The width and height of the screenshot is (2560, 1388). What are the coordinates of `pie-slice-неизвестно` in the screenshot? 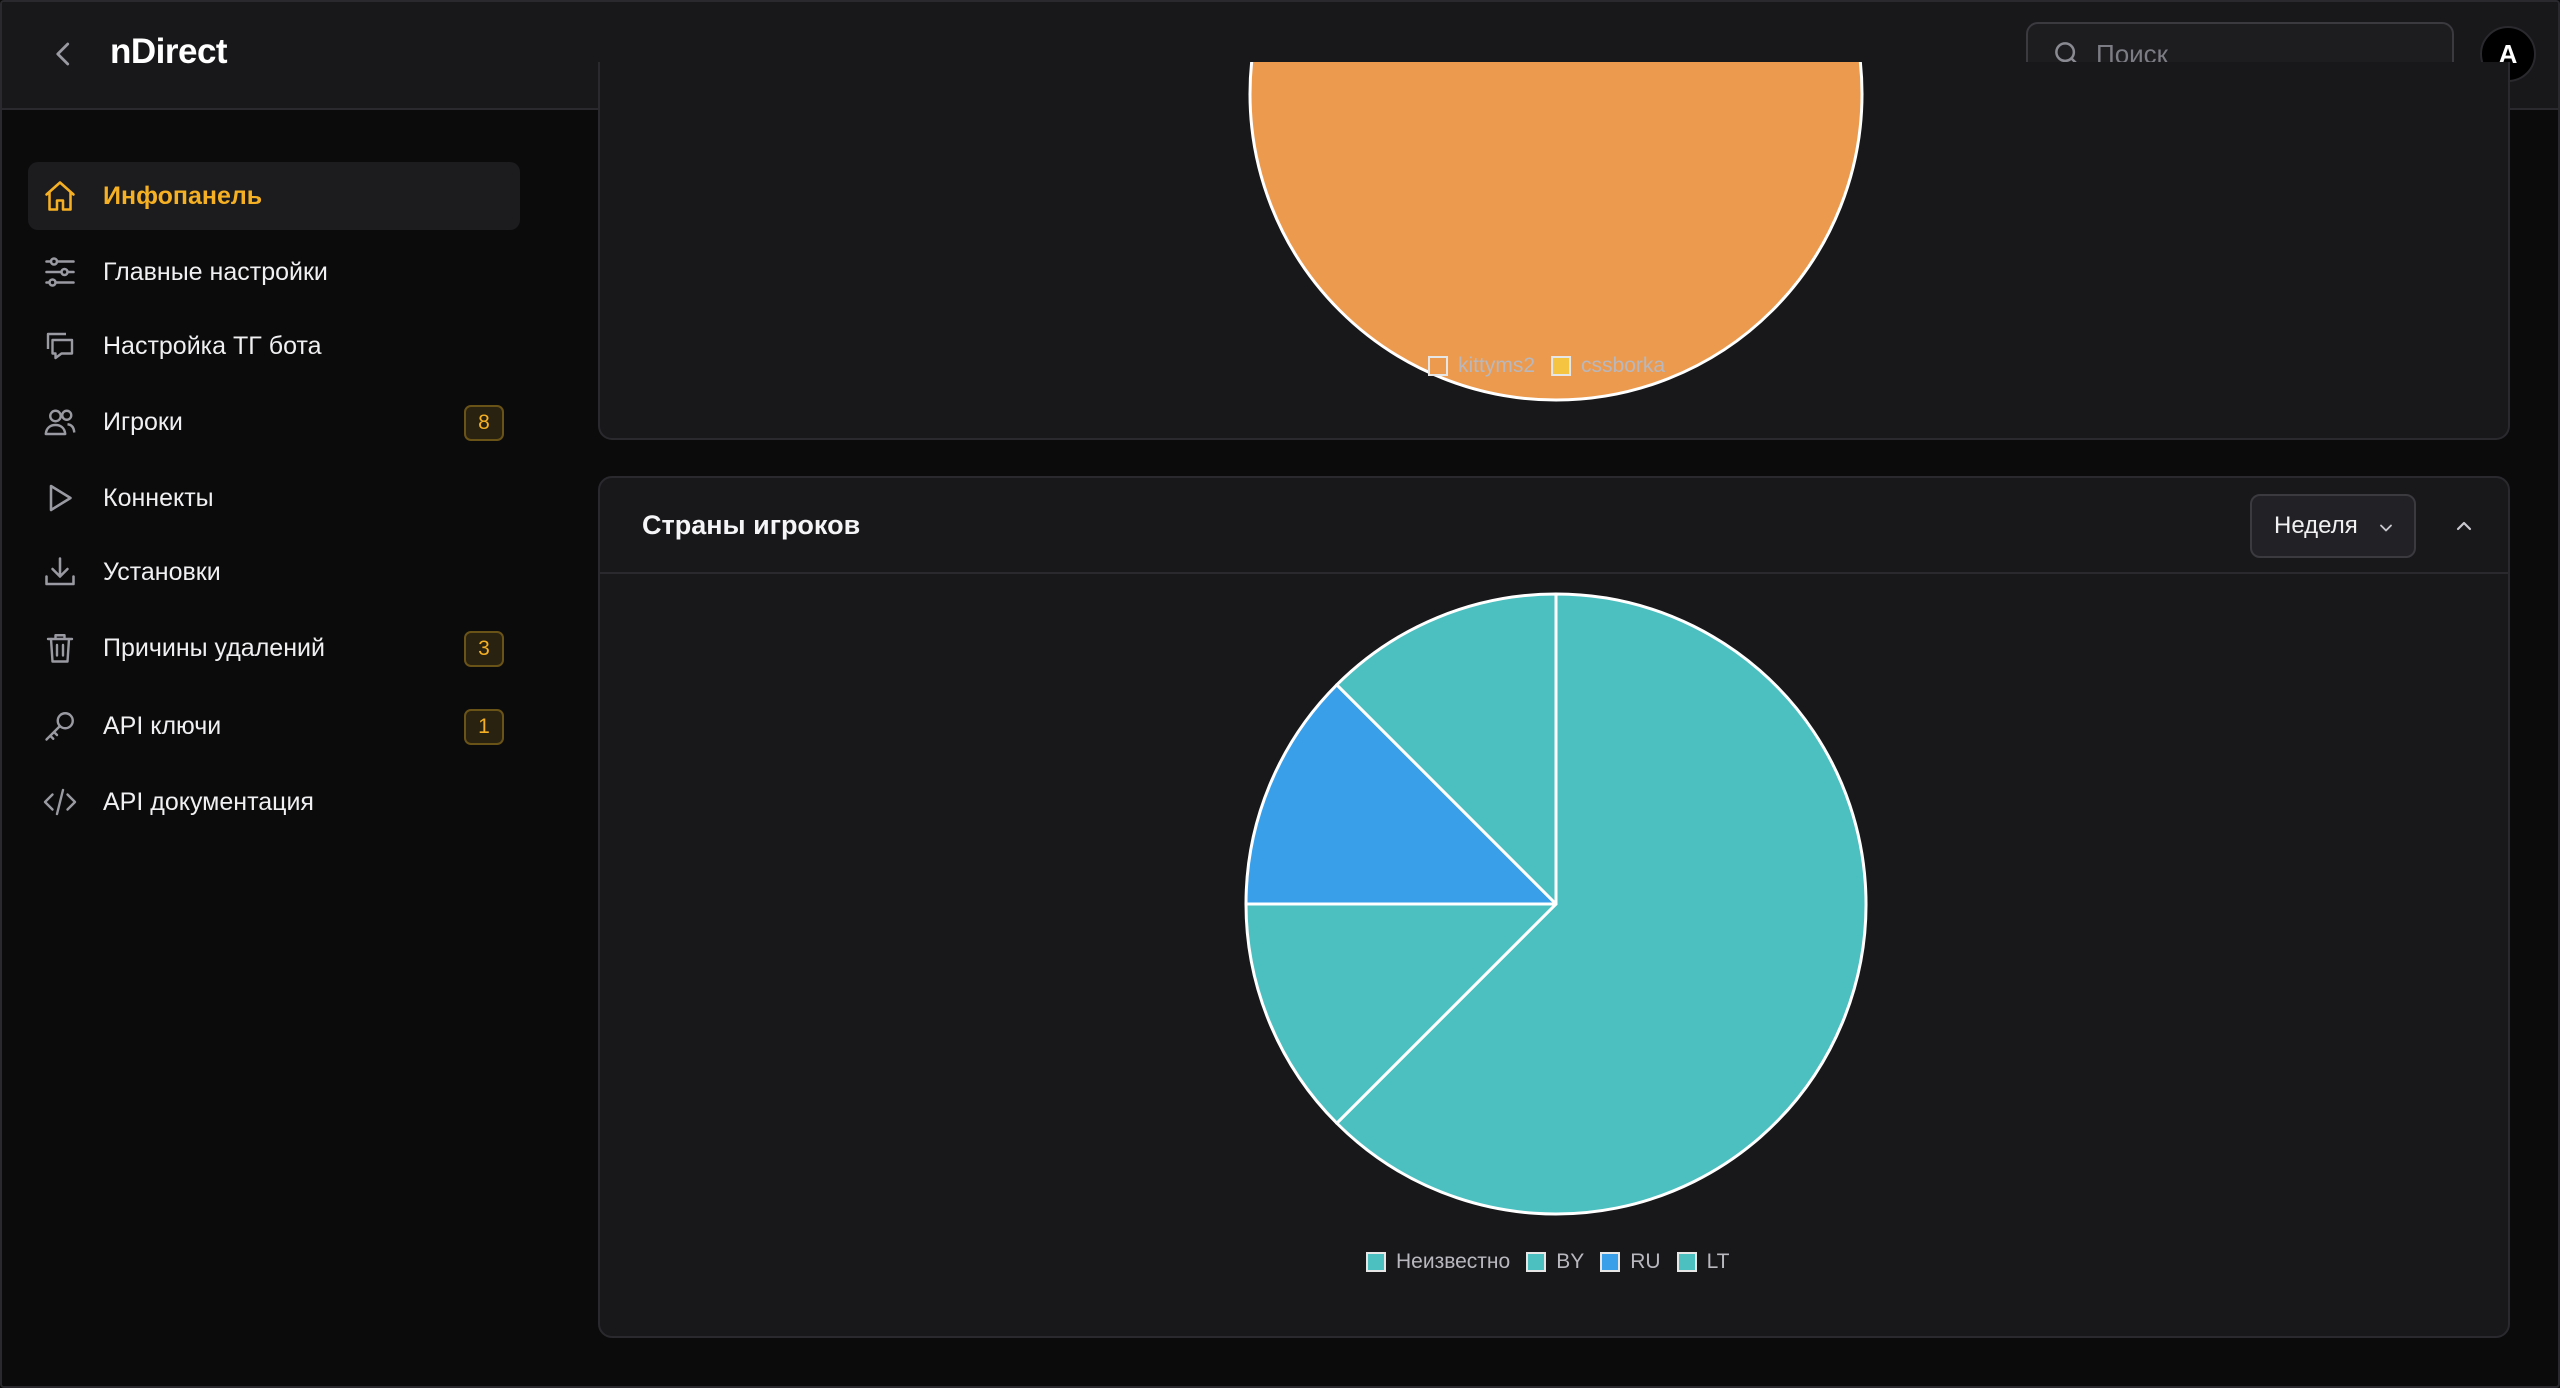 It's located at (1601, 904).